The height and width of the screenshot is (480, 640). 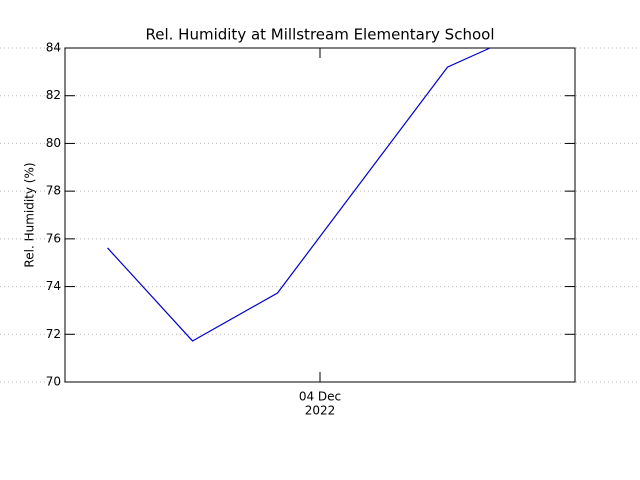 I want to click on y-tick-label: 72, so click(x=53, y=334).